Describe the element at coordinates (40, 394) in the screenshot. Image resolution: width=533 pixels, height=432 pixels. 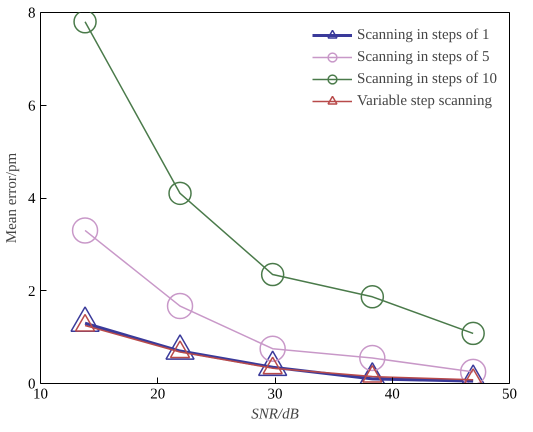
I see `x-tick-label: 10` at that location.